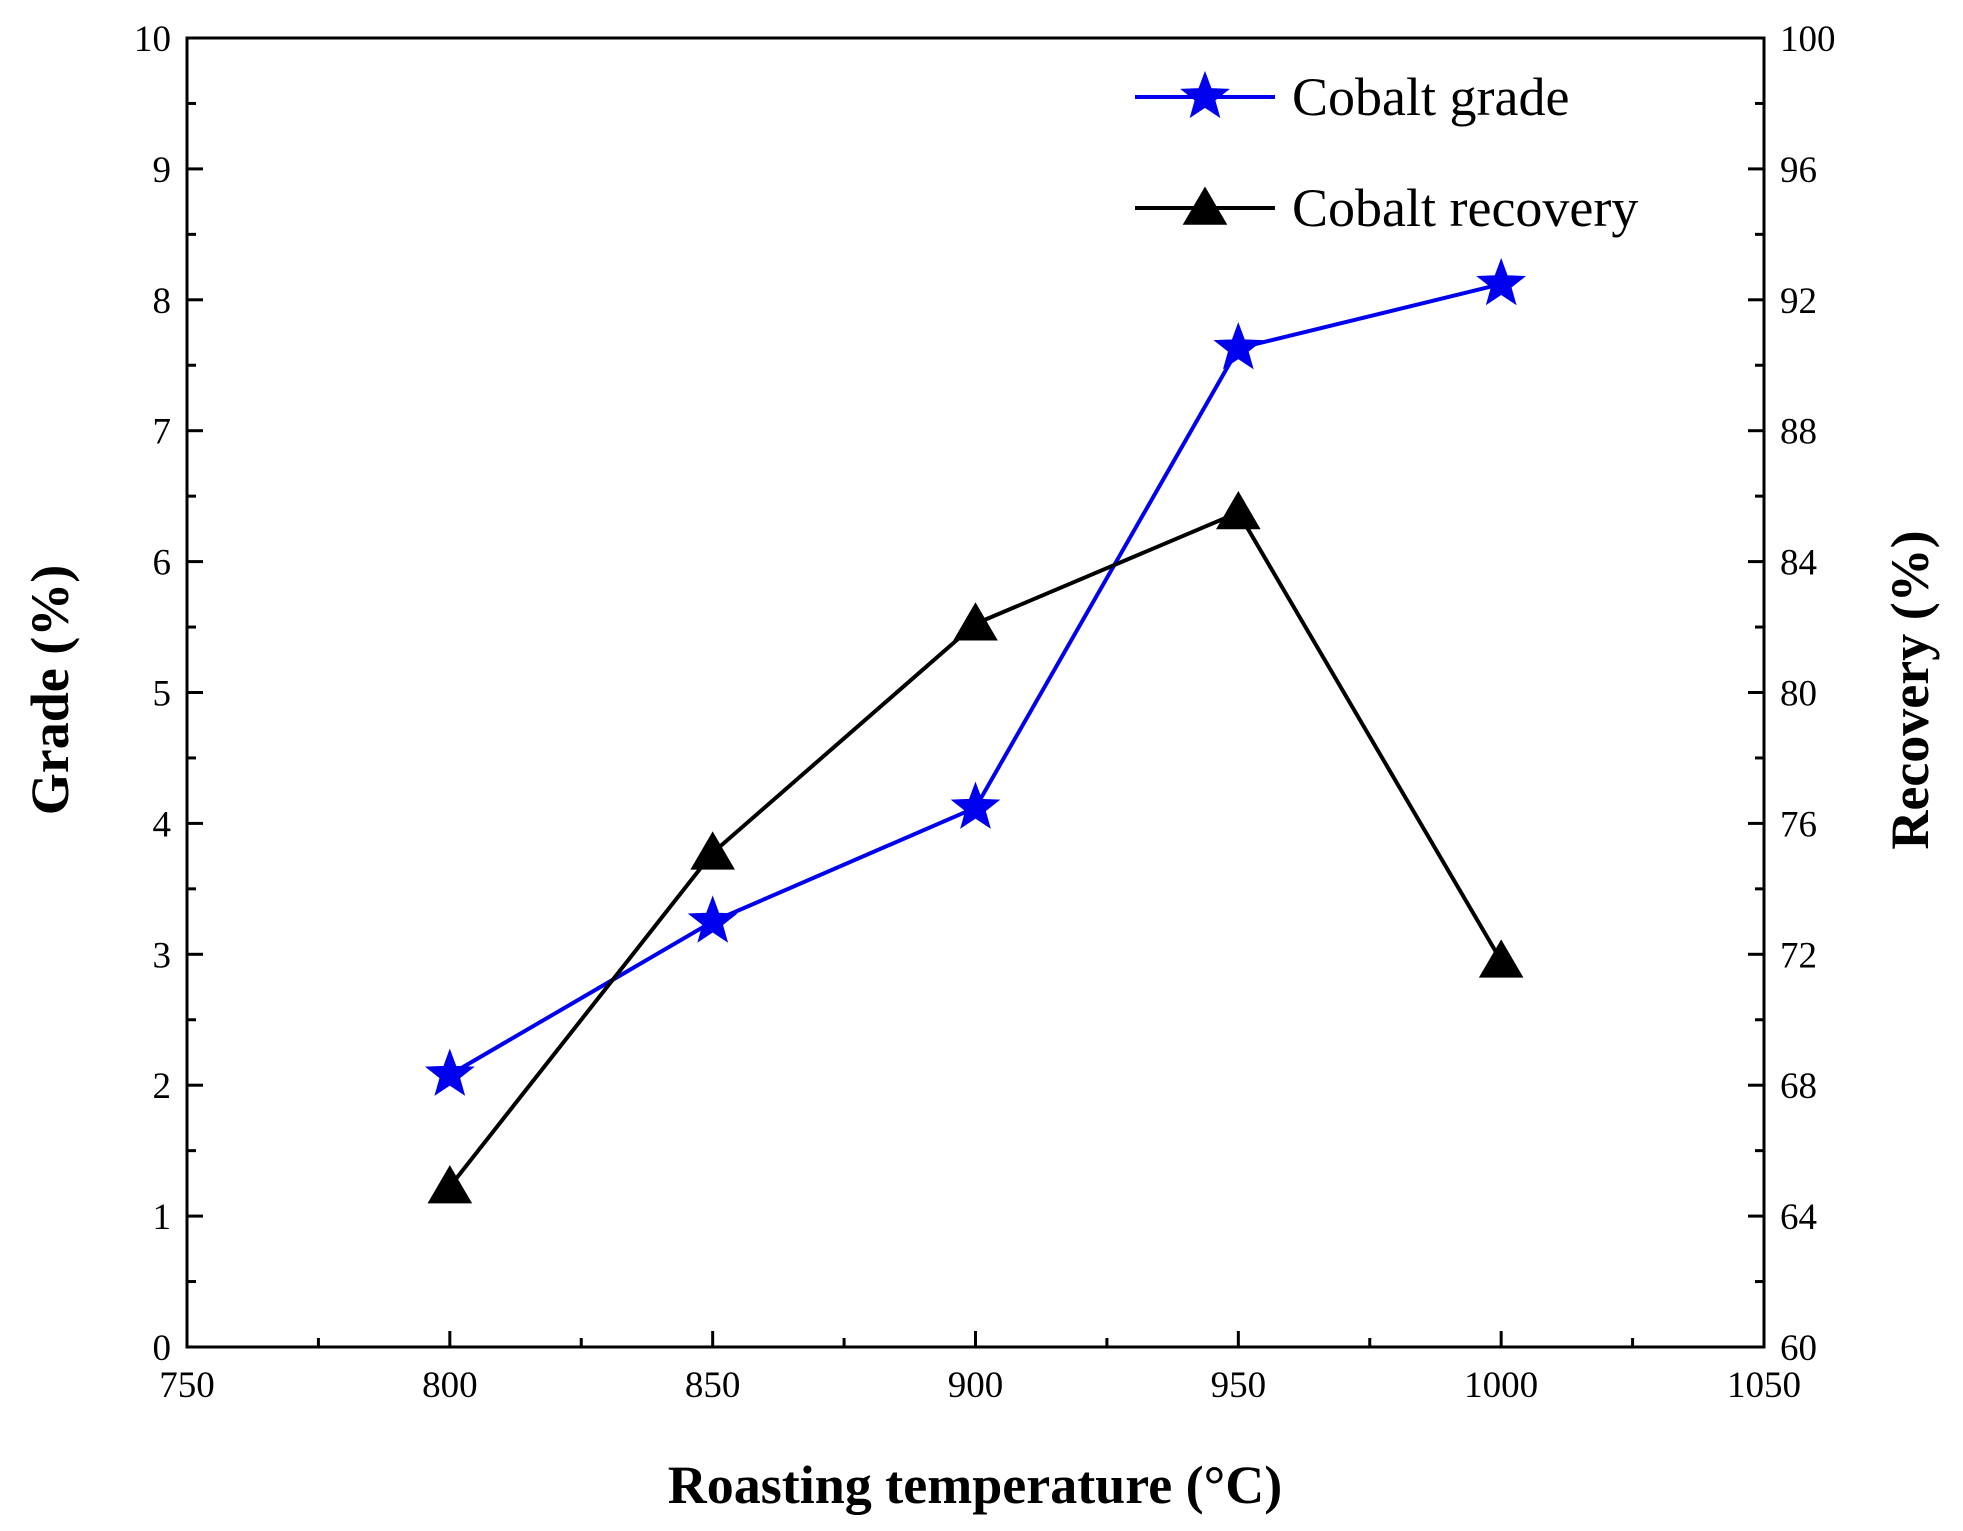 Image resolution: width=1963 pixels, height=1531 pixels. Describe the element at coordinates (162, 301) in the screenshot. I see `y-left-tick-label: 8` at that location.